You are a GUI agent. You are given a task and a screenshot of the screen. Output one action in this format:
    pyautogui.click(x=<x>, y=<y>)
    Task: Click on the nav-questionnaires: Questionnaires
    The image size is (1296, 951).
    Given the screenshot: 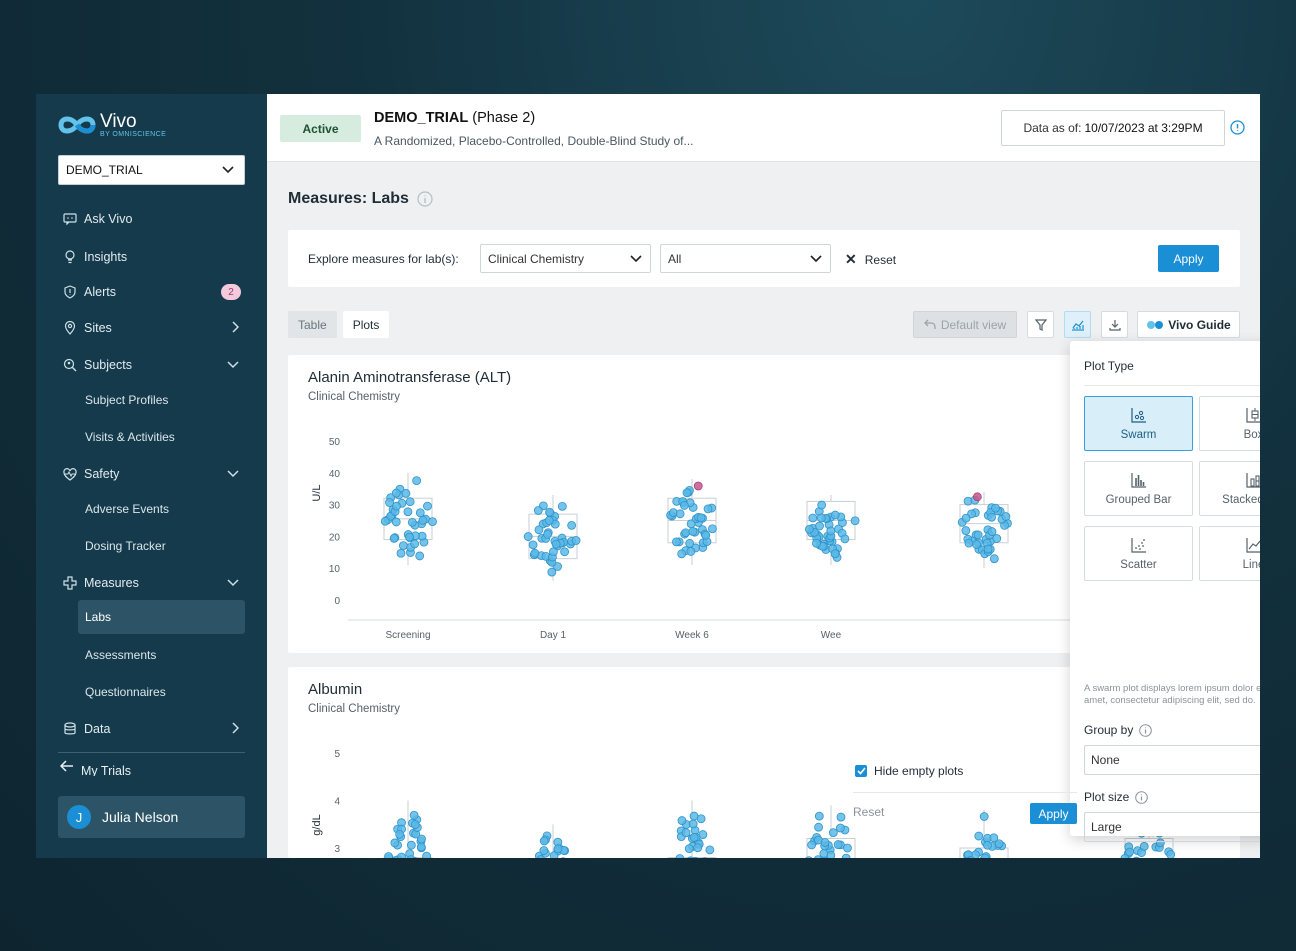 What is the action you would take?
    pyautogui.click(x=161, y=692)
    